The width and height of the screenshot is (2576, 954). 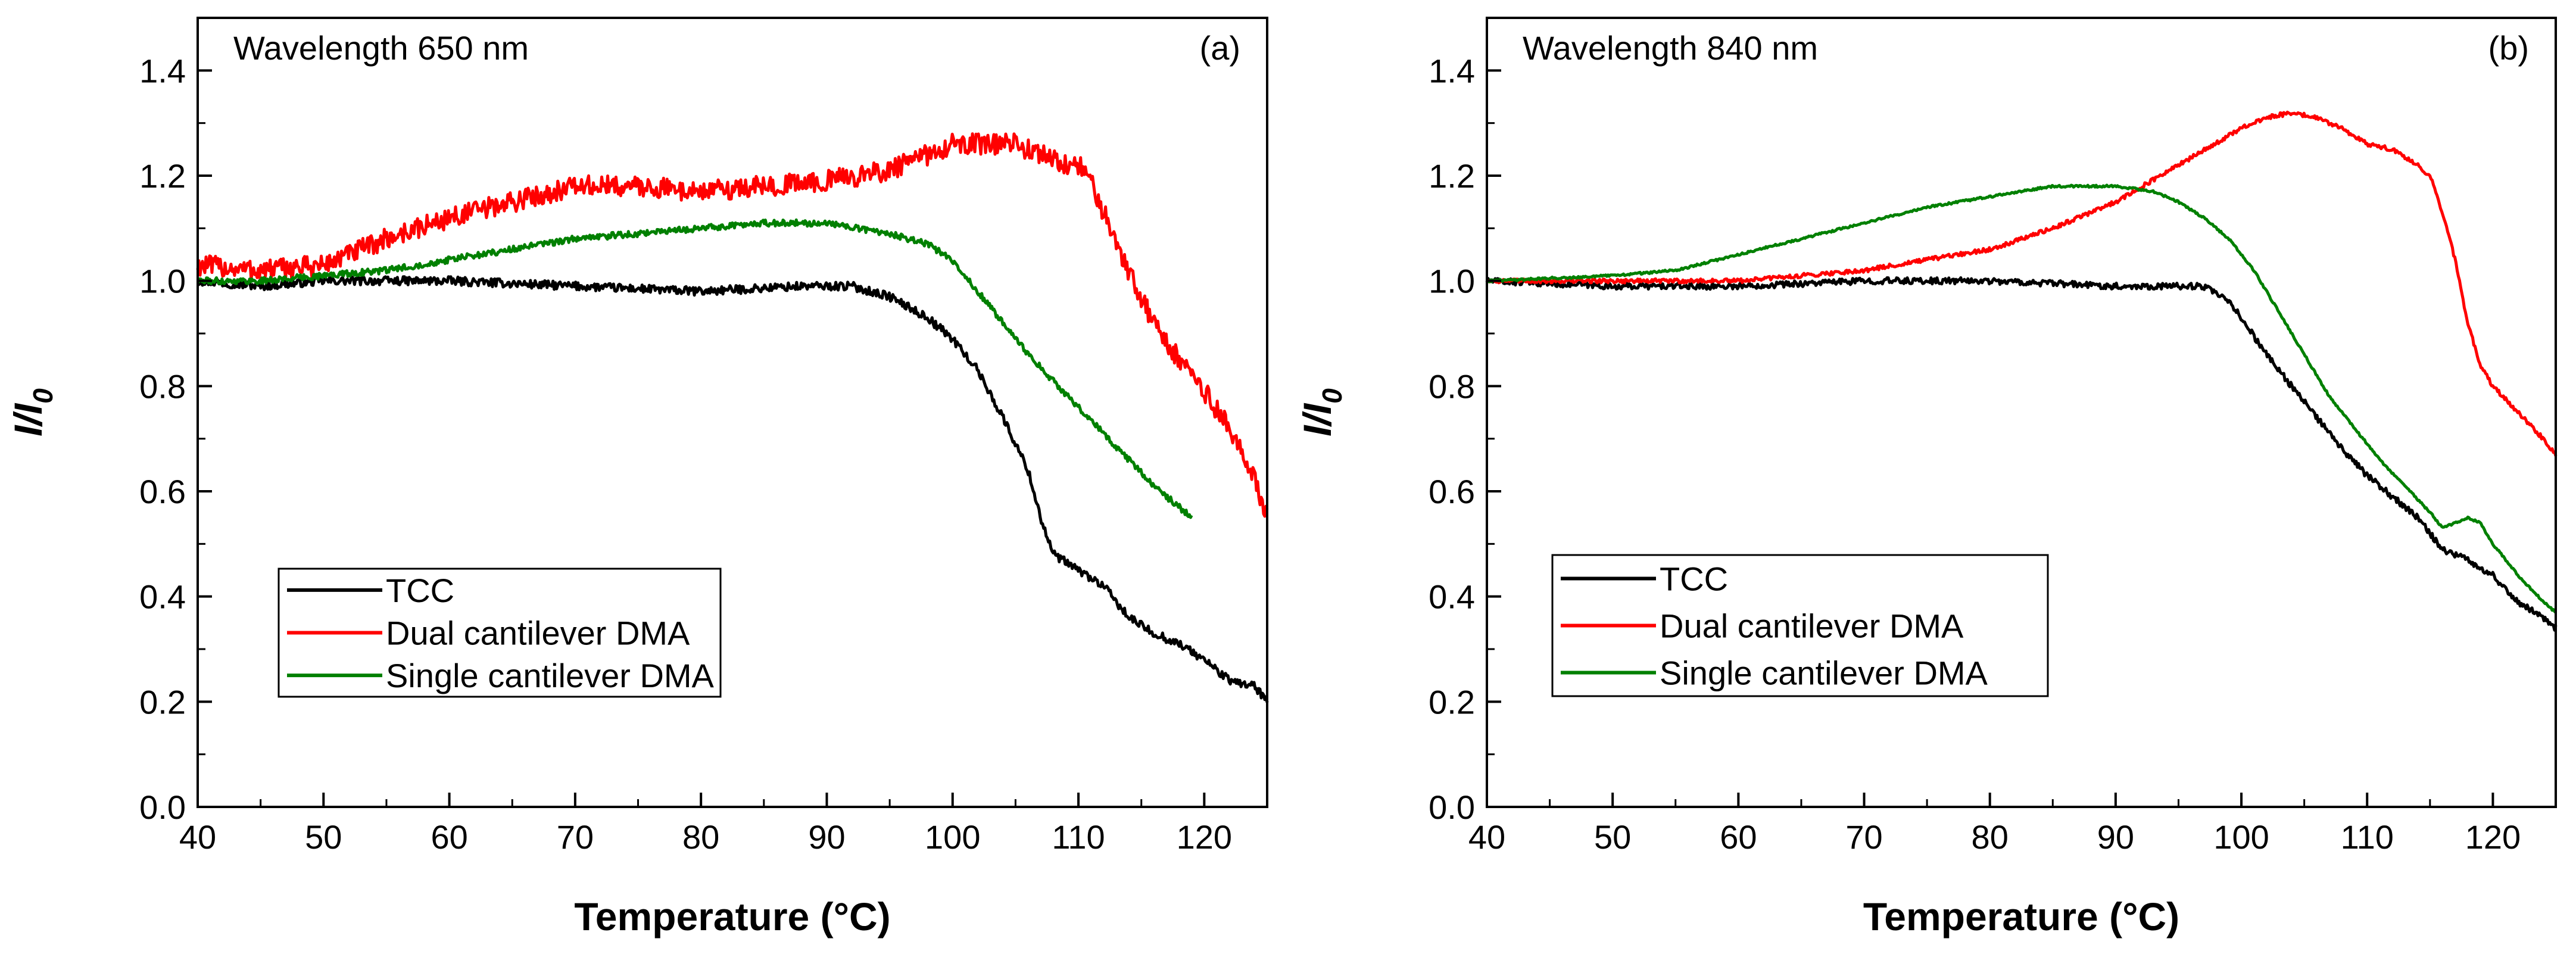 What do you see at coordinates (1220, 48) in the screenshot?
I see `panel-label: (a)` at bounding box center [1220, 48].